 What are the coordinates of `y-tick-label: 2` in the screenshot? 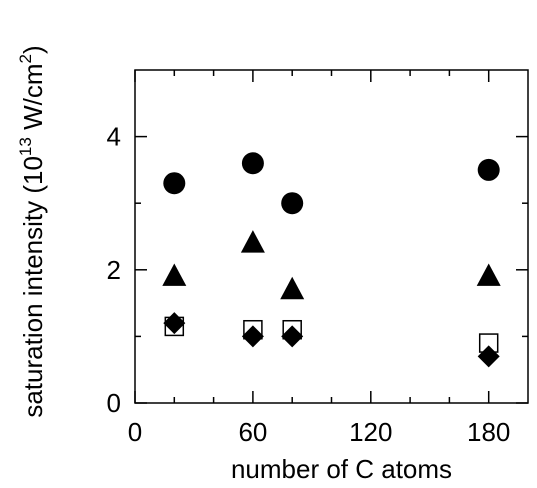 It's located at (114, 270).